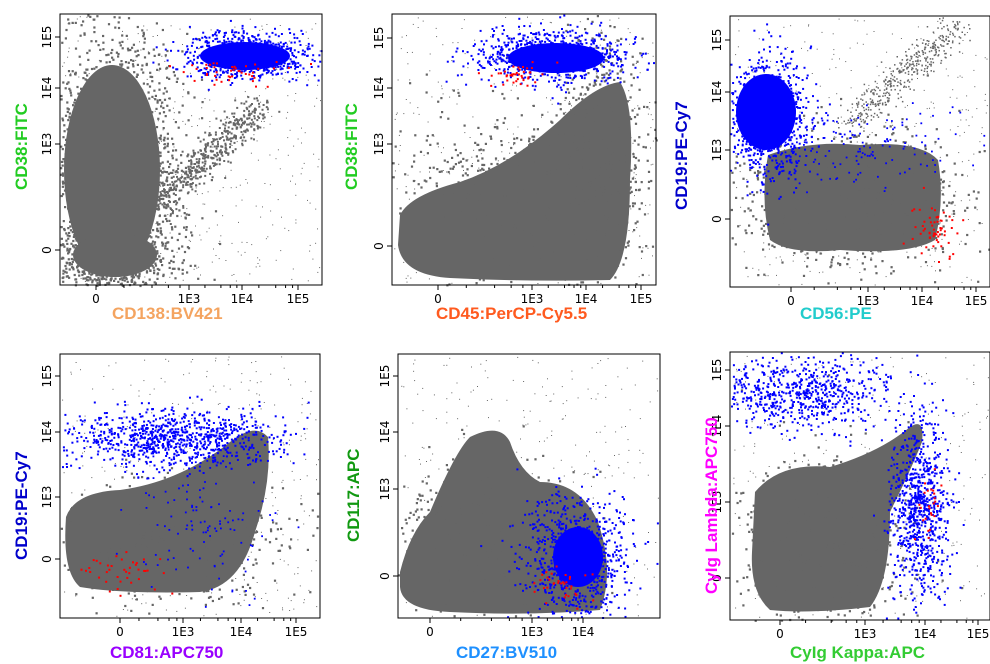  I want to click on plot-area-5: 0 1E3 1E4 0 1E3 1E4 1E5, so click(519, 496).